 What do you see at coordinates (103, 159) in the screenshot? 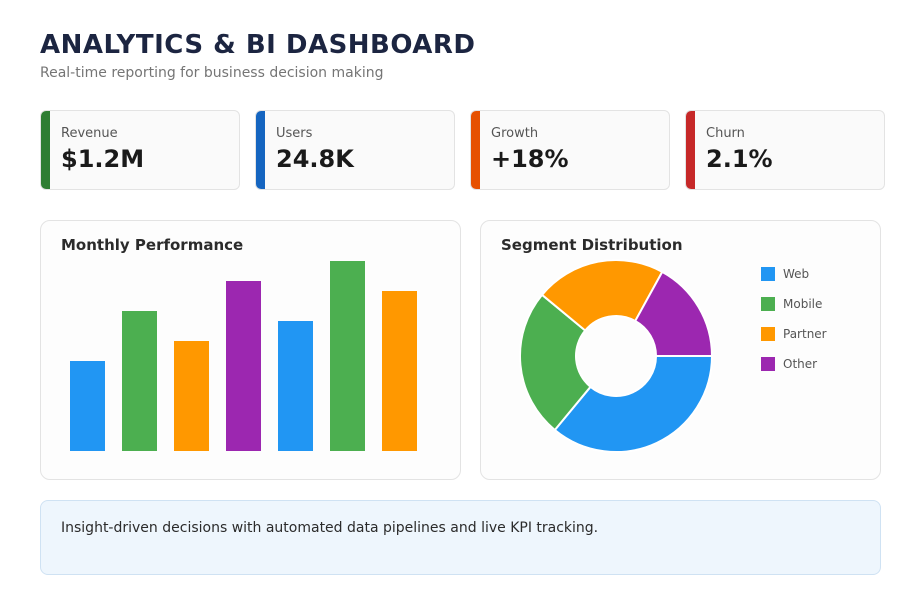
I see `kpi-value: $1.2M` at bounding box center [103, 159].